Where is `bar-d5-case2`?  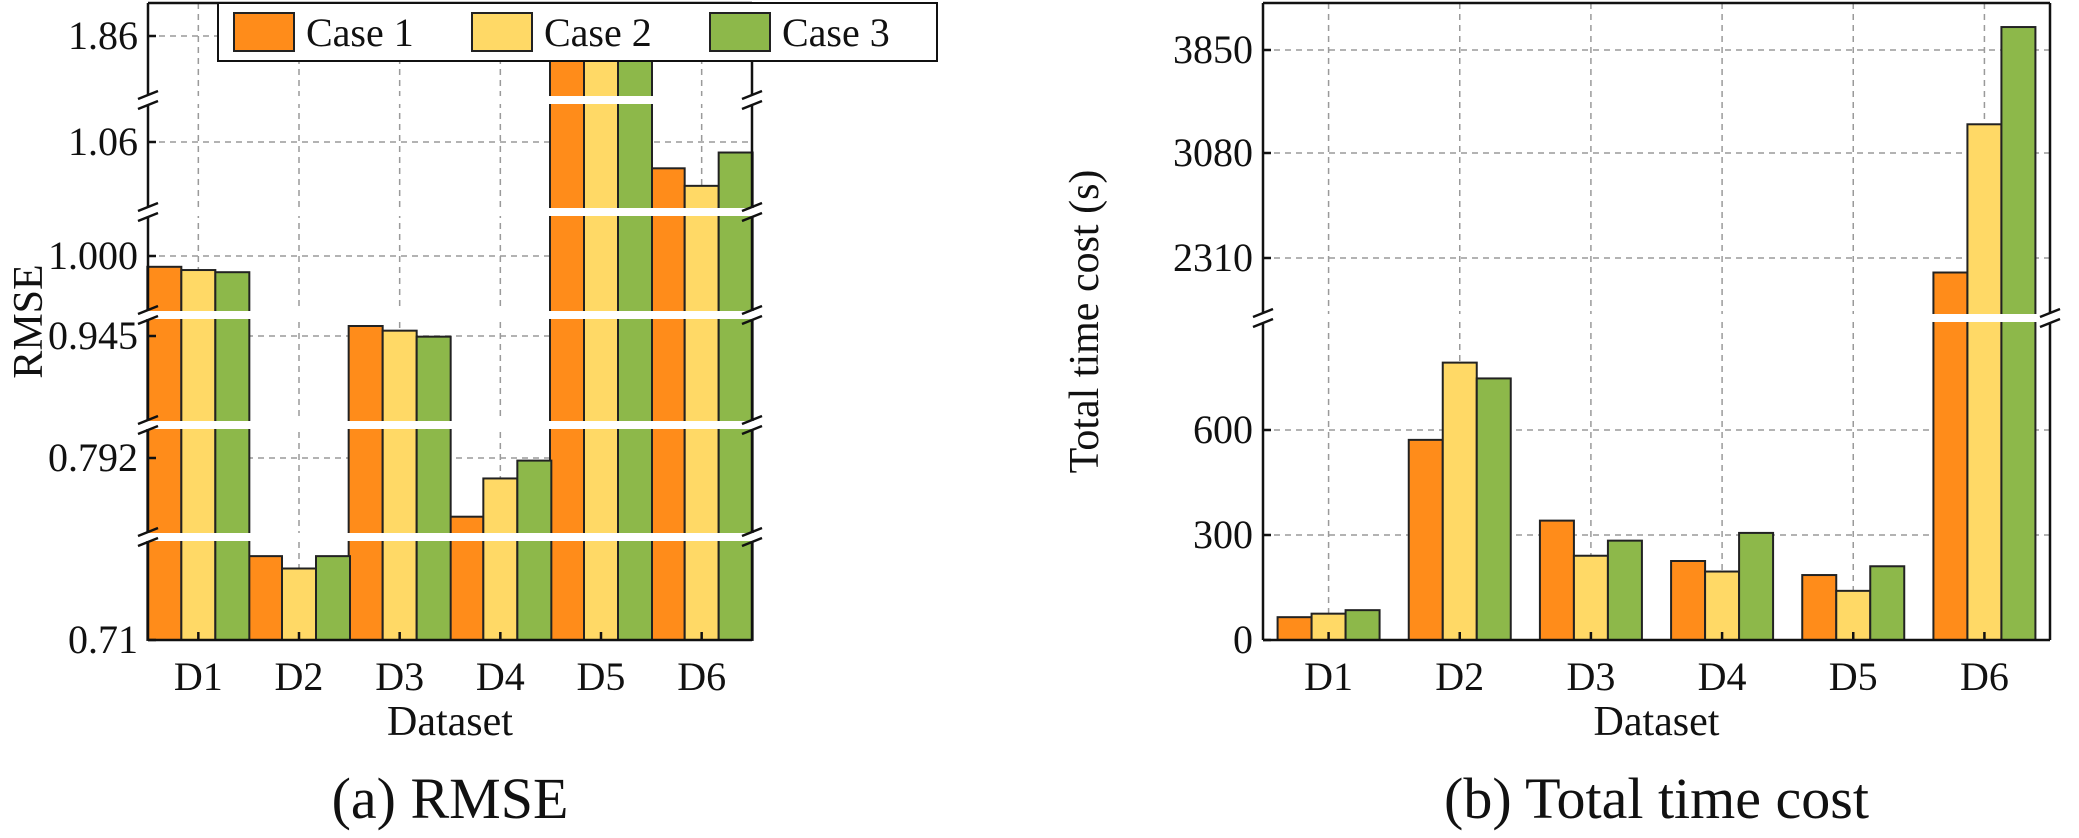 bar-d5-case2 is located at coordinates (601, 348).